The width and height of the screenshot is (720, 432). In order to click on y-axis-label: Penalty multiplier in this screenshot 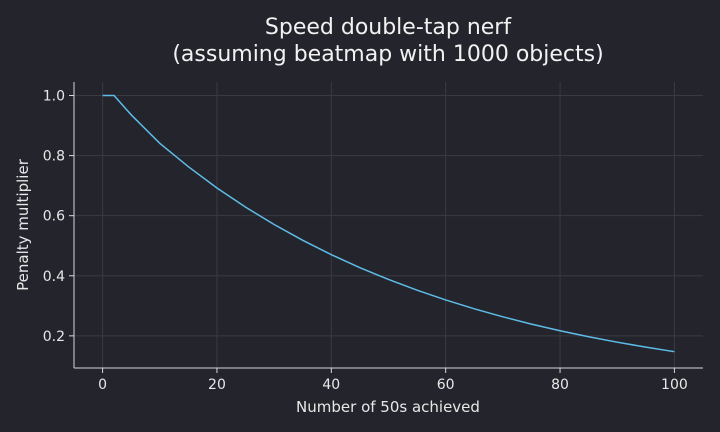, I will do `click(23, 224)`.